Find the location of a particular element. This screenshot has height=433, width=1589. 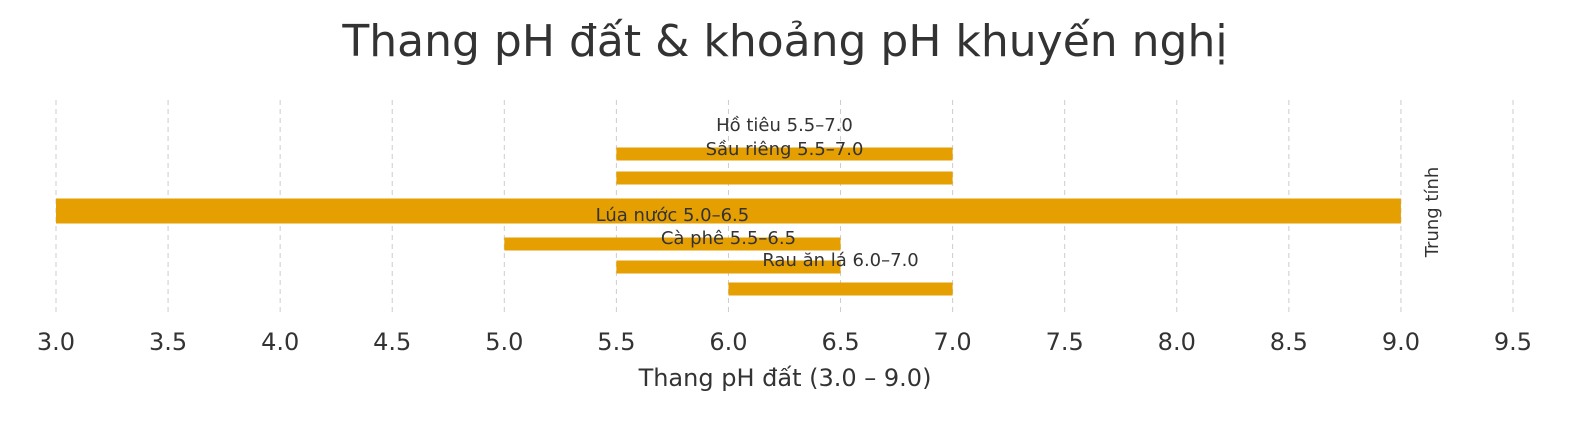

bar-label: Lúa nước 5.0–6.5 is located at coordinates (673, 215).